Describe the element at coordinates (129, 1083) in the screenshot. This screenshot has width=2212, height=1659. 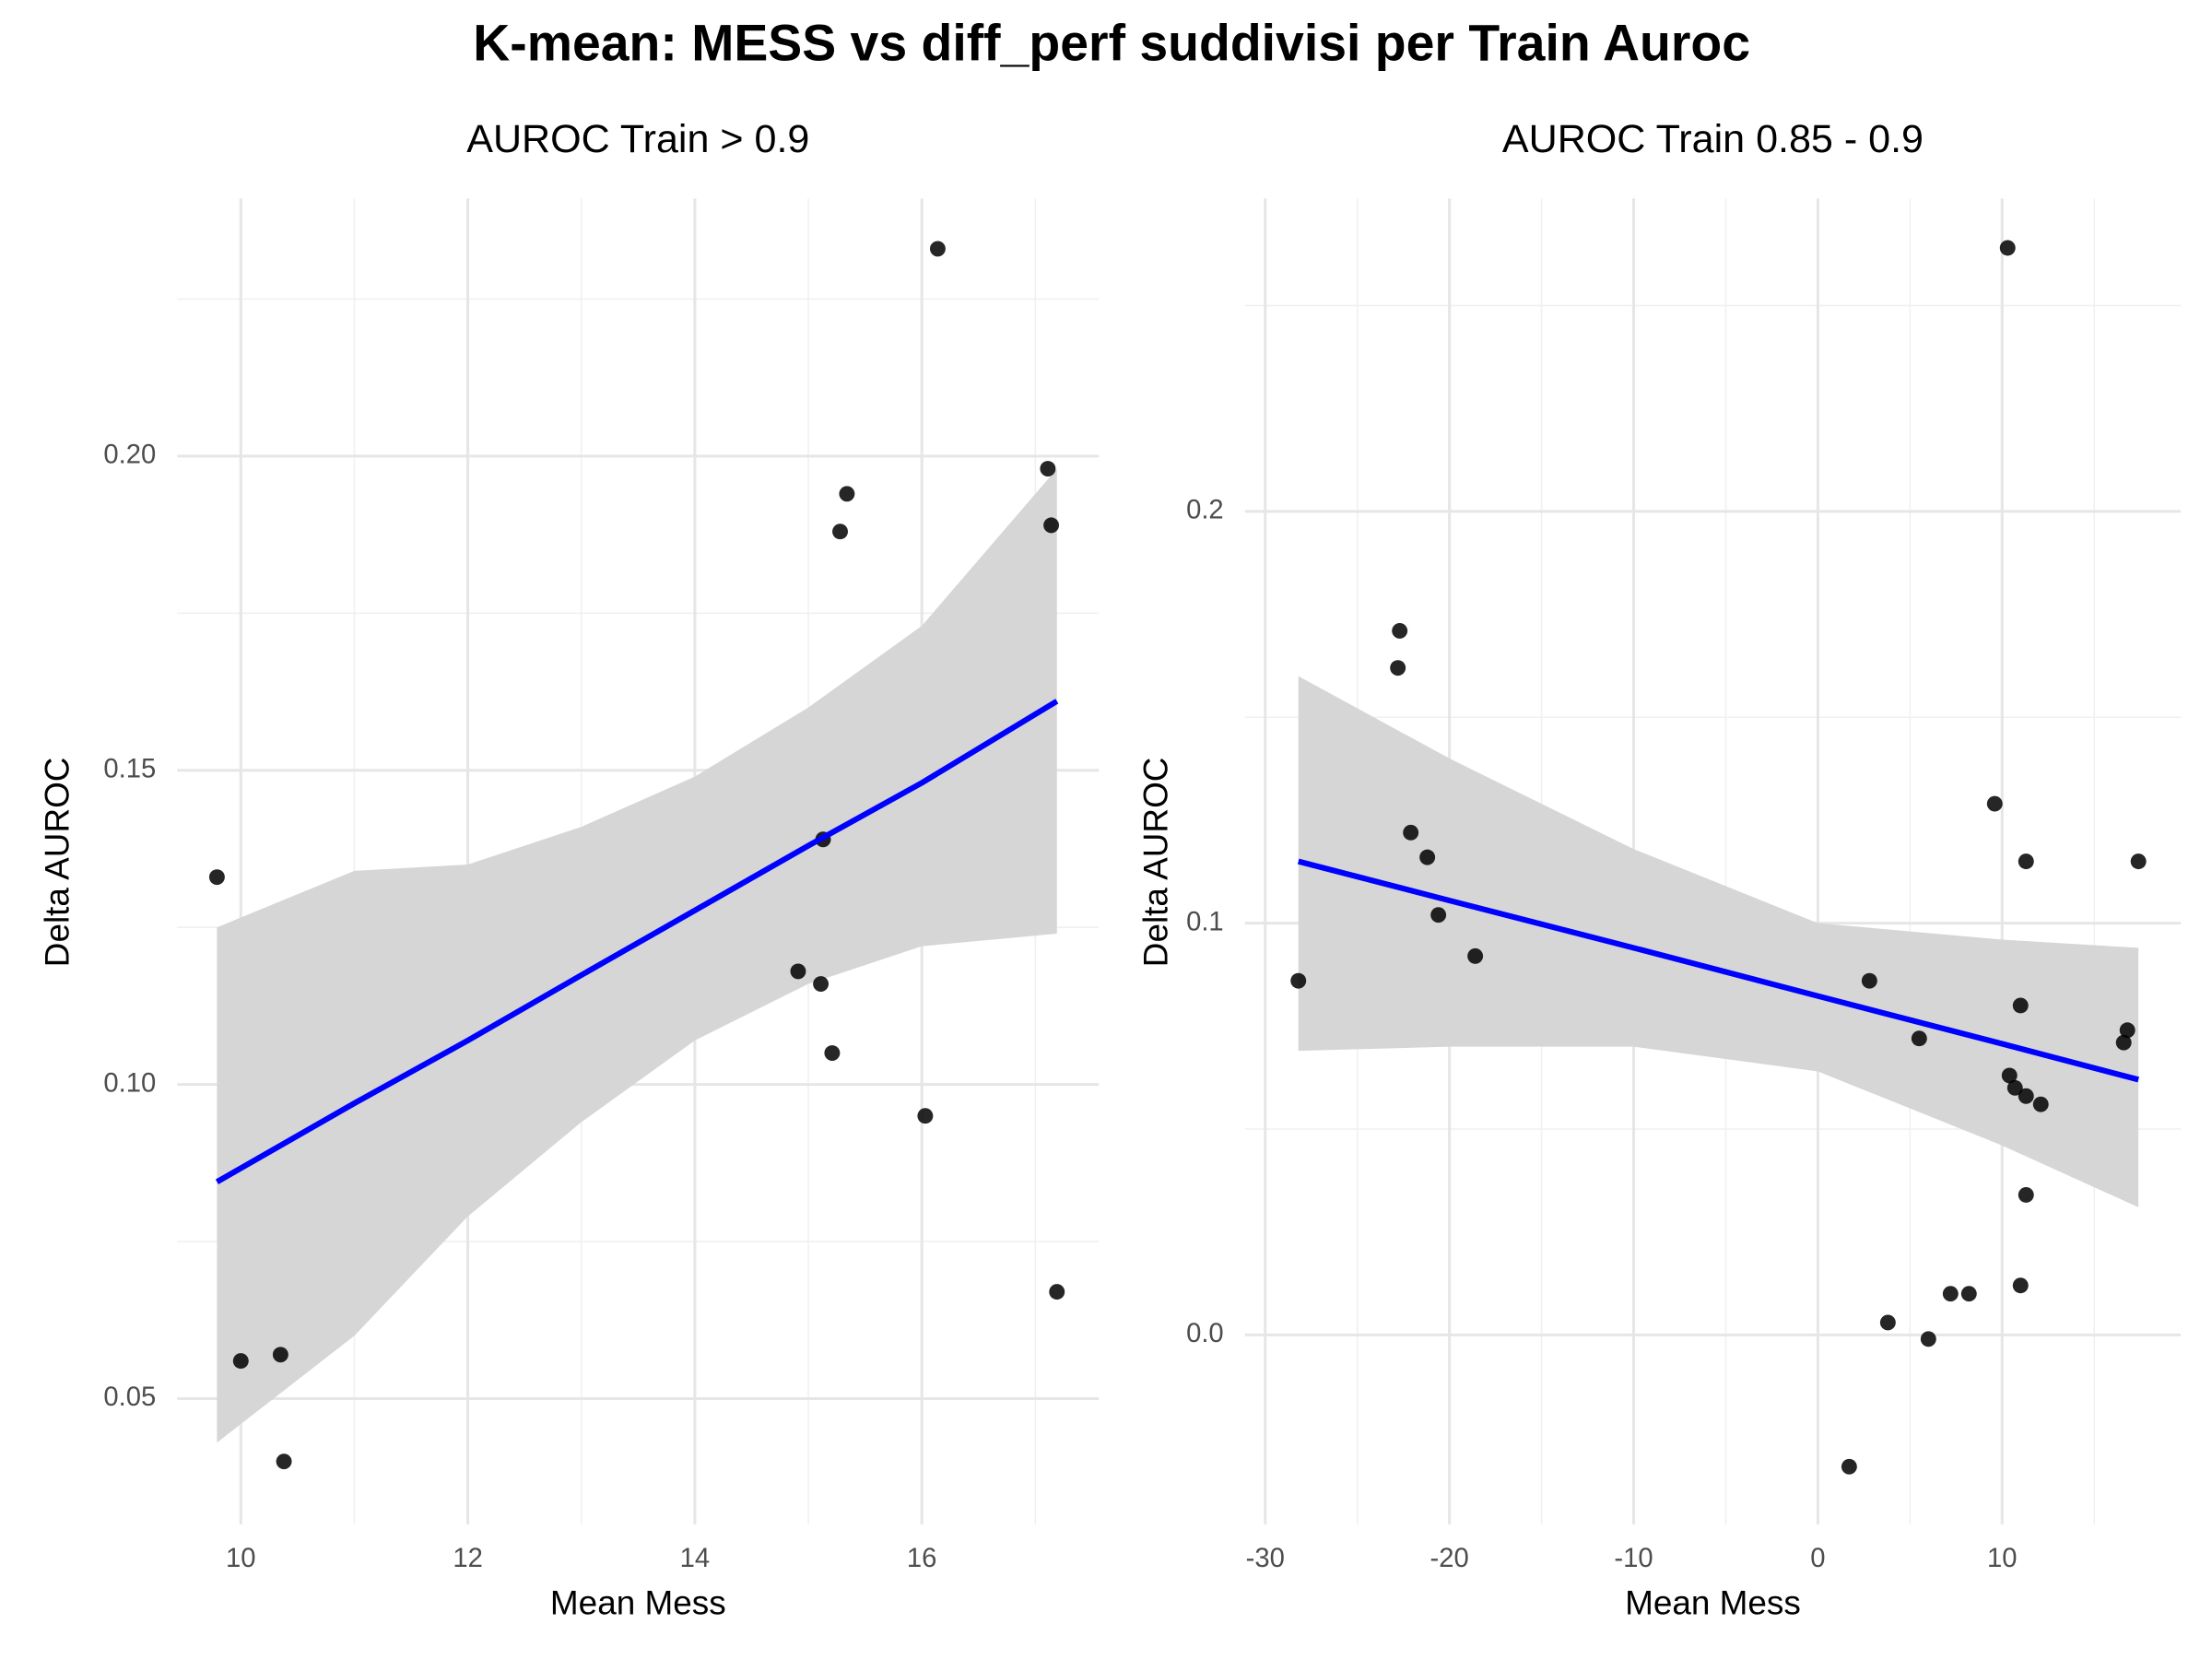
I see `y-tick-label: 0.10` at that location.